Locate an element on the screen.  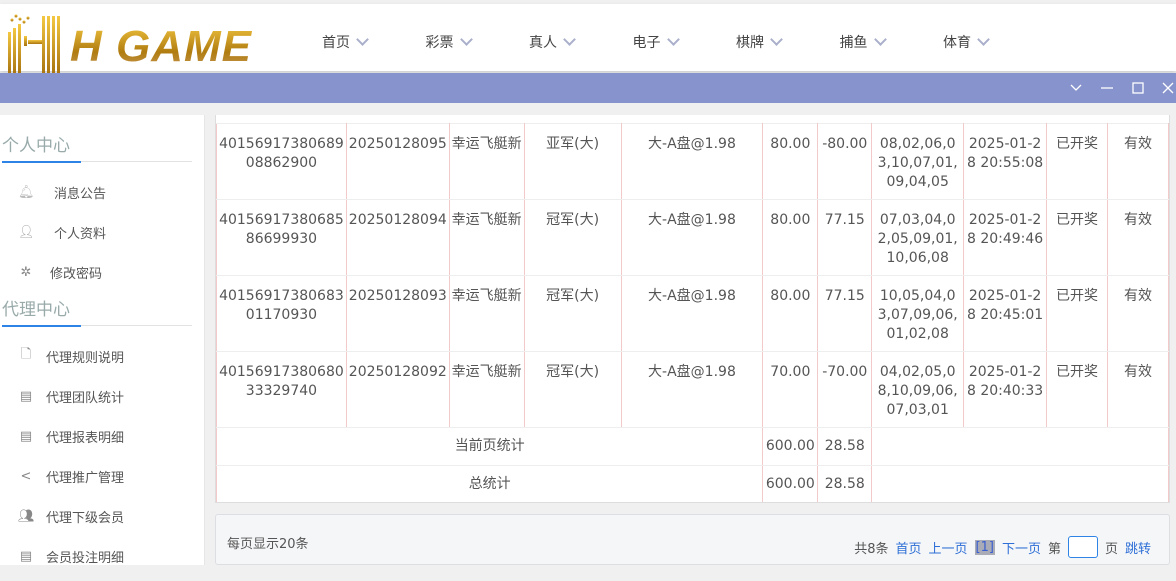
top-navbar: H GAME 首页 彩票 真人 电子 棋牌 捕鱼 体育 is located at coordinates (588, 39).